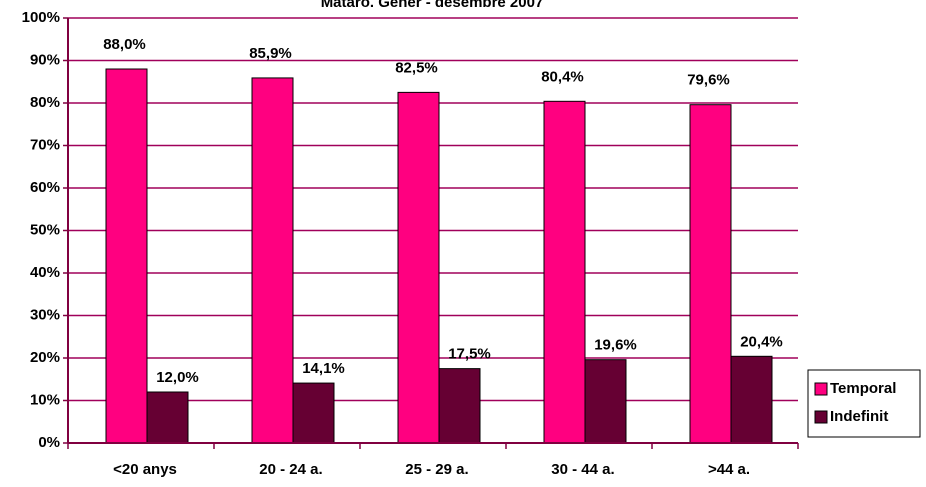 The image size is (926, 487). I want to click on data-label: 12,0%, so click(177, 377).